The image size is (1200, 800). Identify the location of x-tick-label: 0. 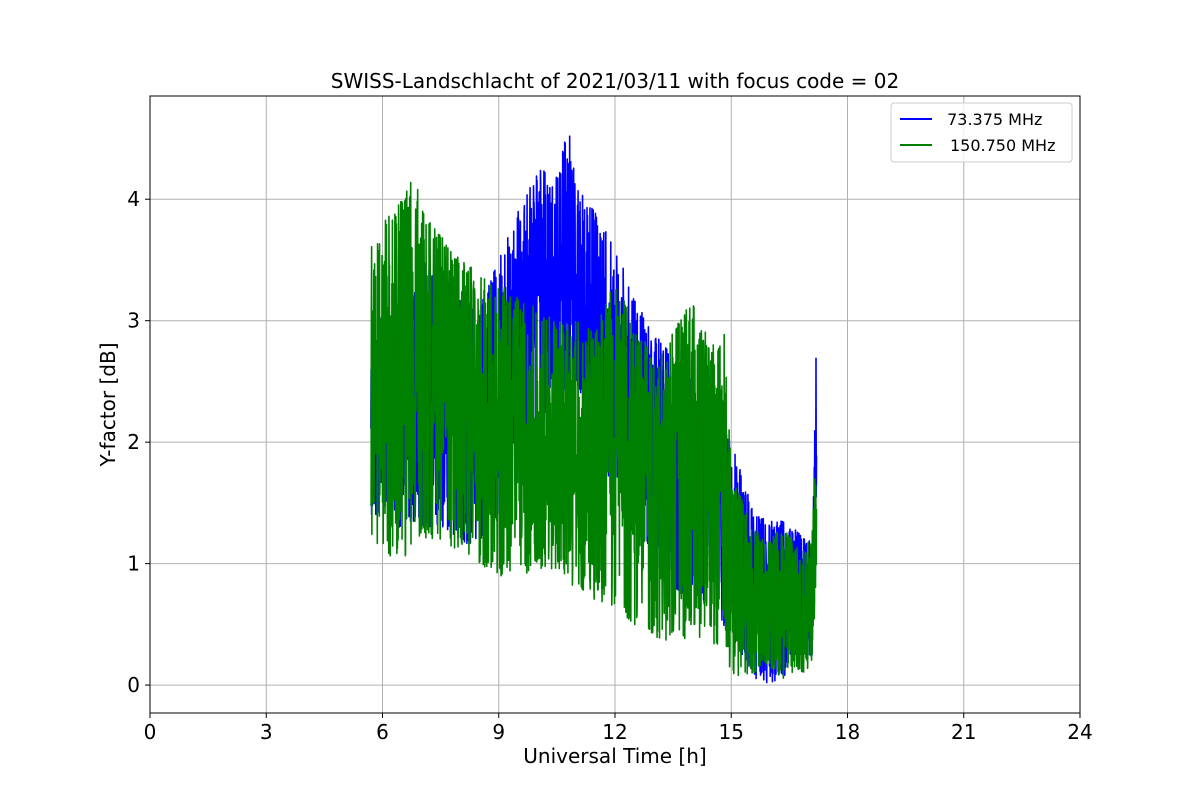
(150, 732).